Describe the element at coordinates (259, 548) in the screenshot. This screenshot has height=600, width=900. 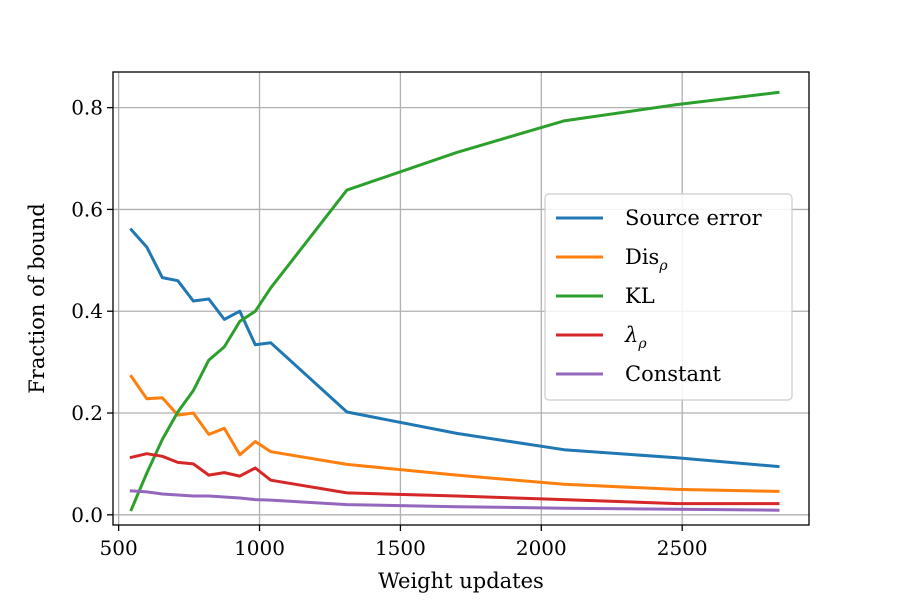
I see `x-tick-label: 1000` at that location.